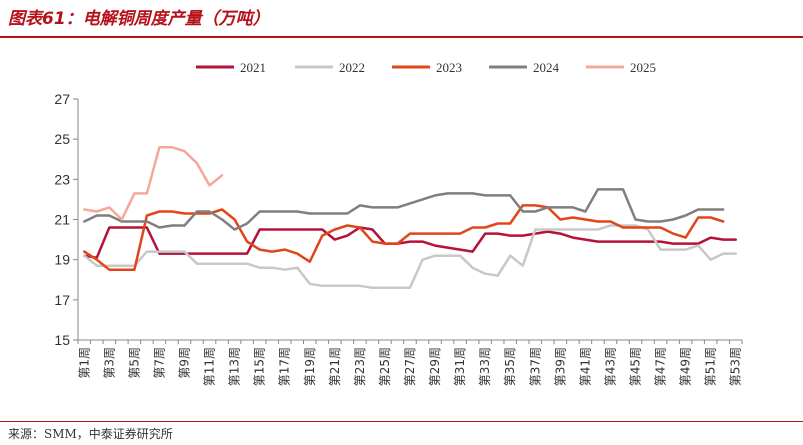 This screenshot has height=445, width=803. I want to click on series-line-2022, so click(410, 257).